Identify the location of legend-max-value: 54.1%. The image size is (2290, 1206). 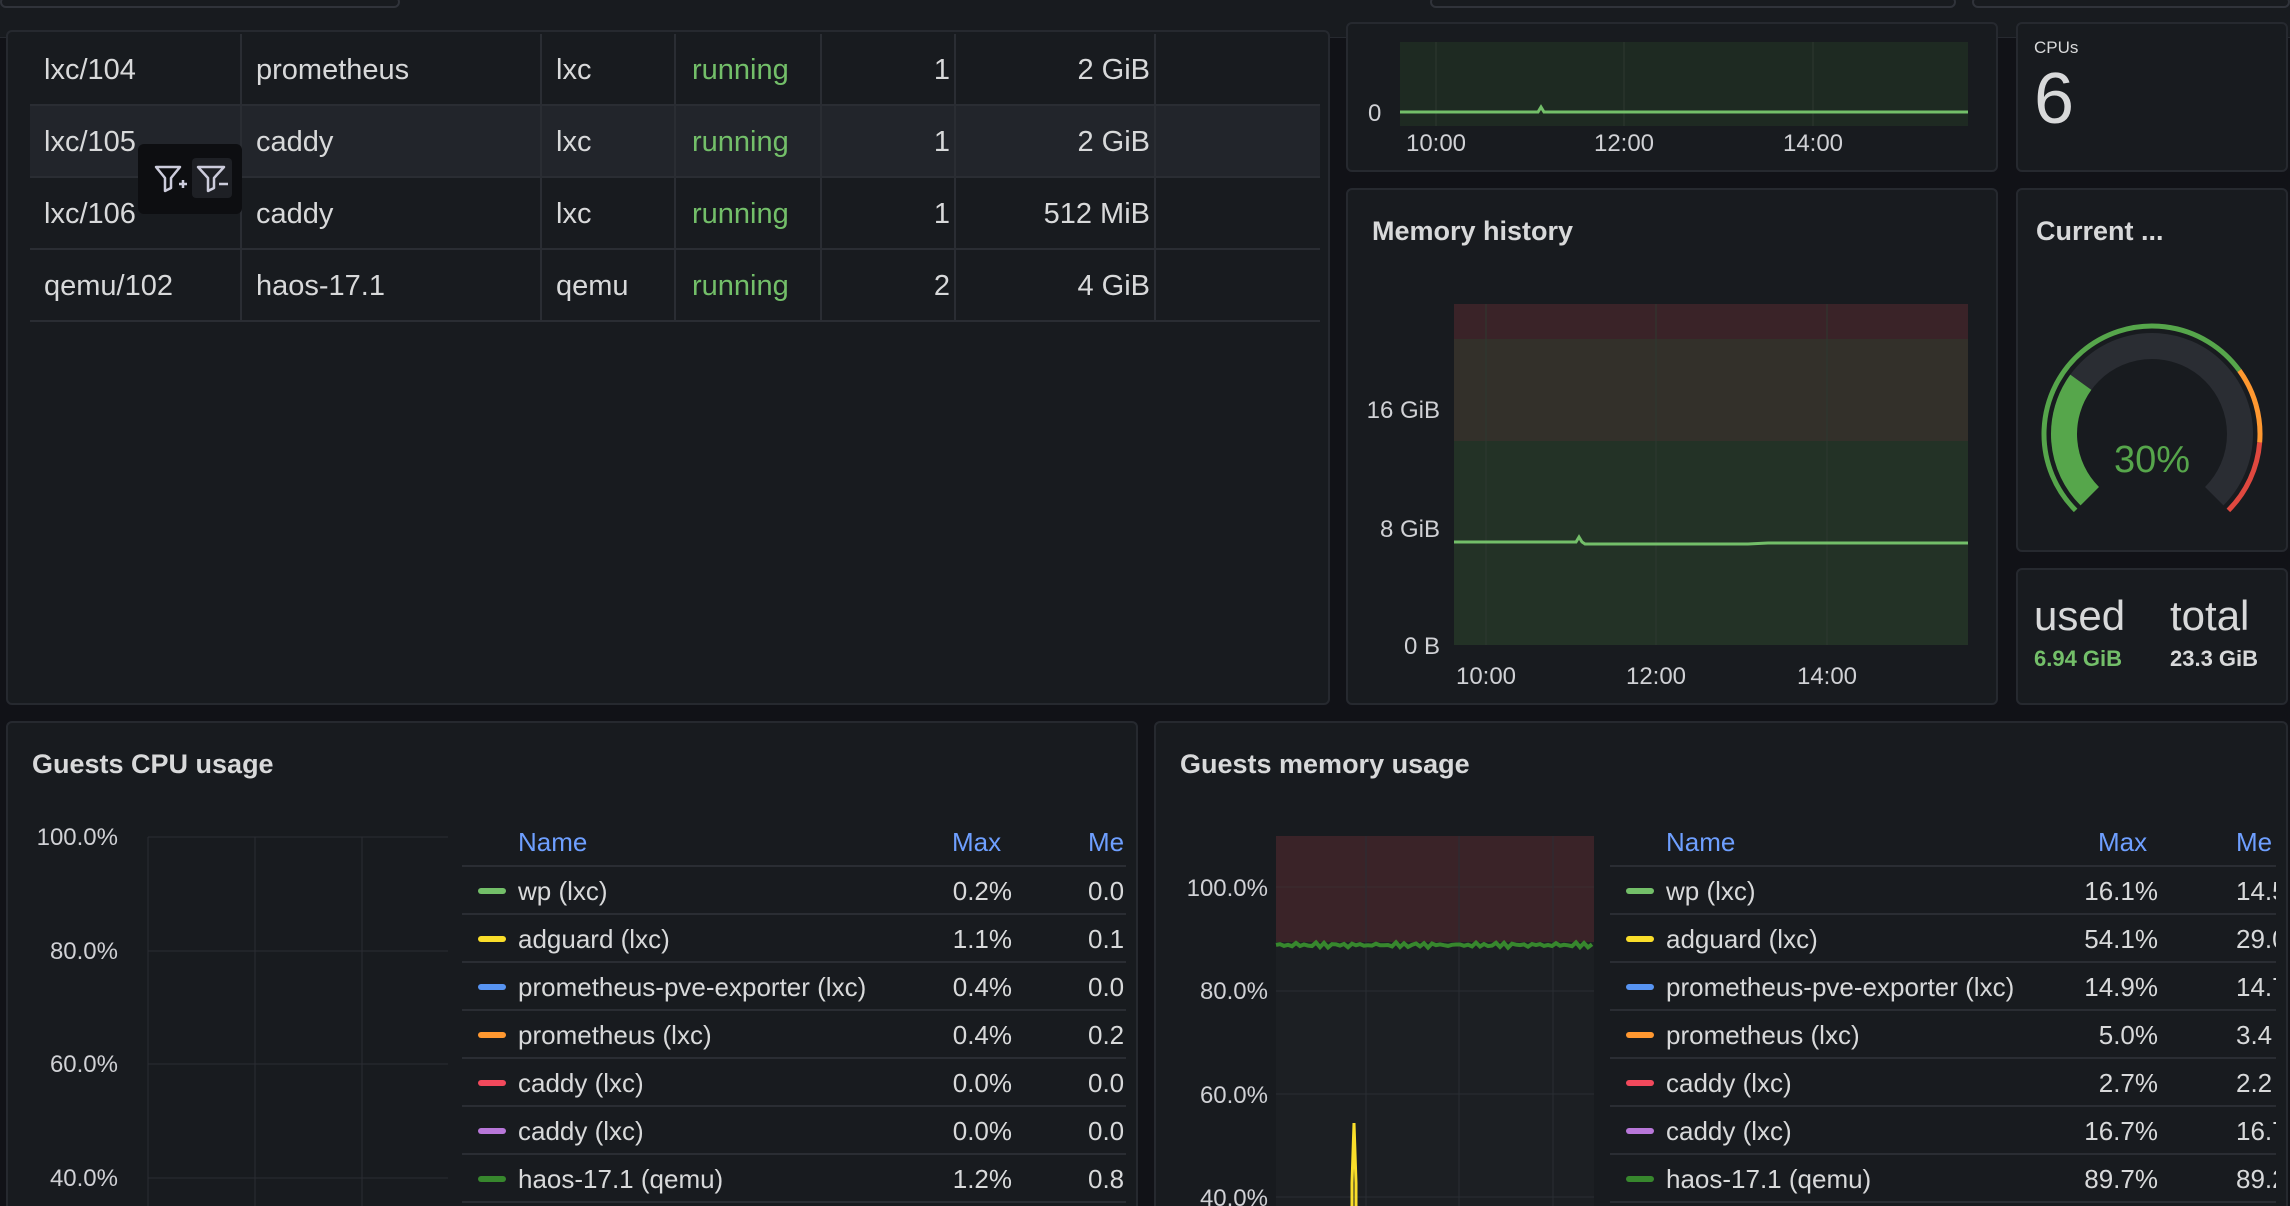
(2121, 939).